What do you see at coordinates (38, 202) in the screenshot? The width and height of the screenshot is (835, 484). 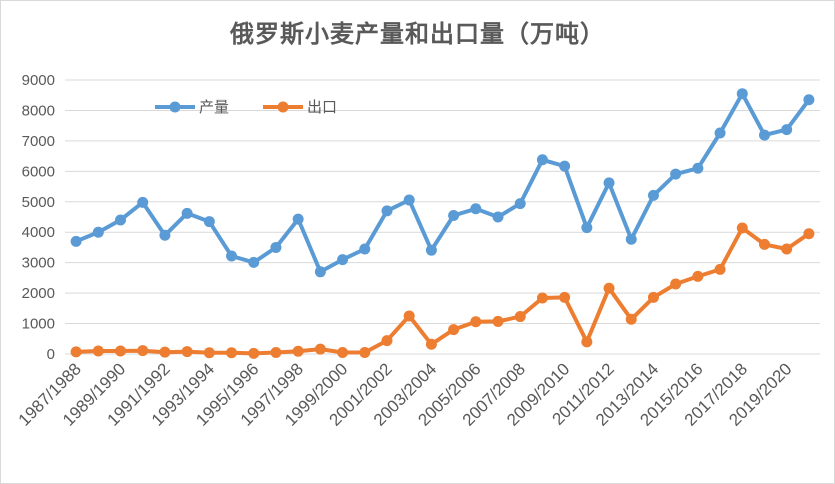 I see `y-tick-label: 5000` at bounding box center [38, 202].